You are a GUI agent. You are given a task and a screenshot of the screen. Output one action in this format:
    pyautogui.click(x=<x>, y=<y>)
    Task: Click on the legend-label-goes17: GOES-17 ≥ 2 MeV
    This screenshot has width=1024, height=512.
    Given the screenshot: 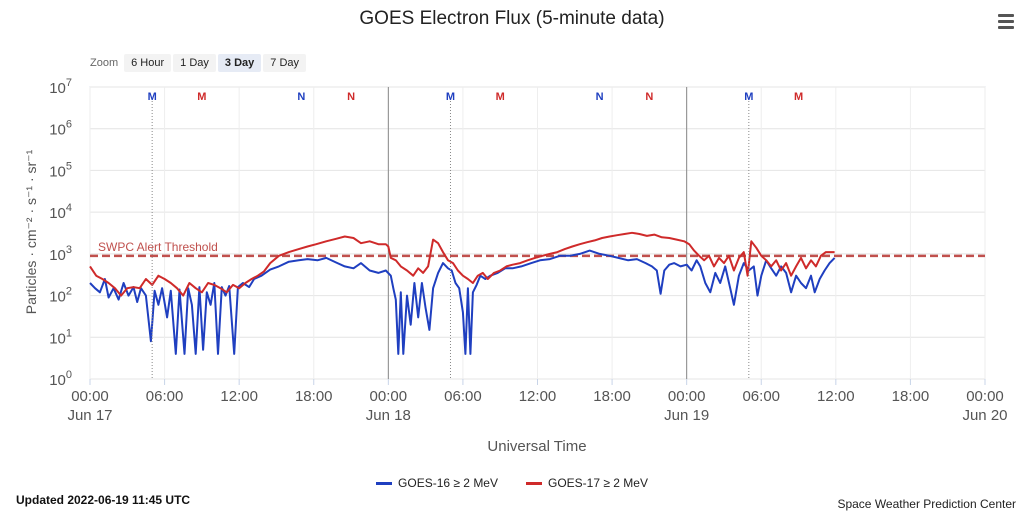 What is the action you would take?
    pyautogui.click(x=598, y=483)
    